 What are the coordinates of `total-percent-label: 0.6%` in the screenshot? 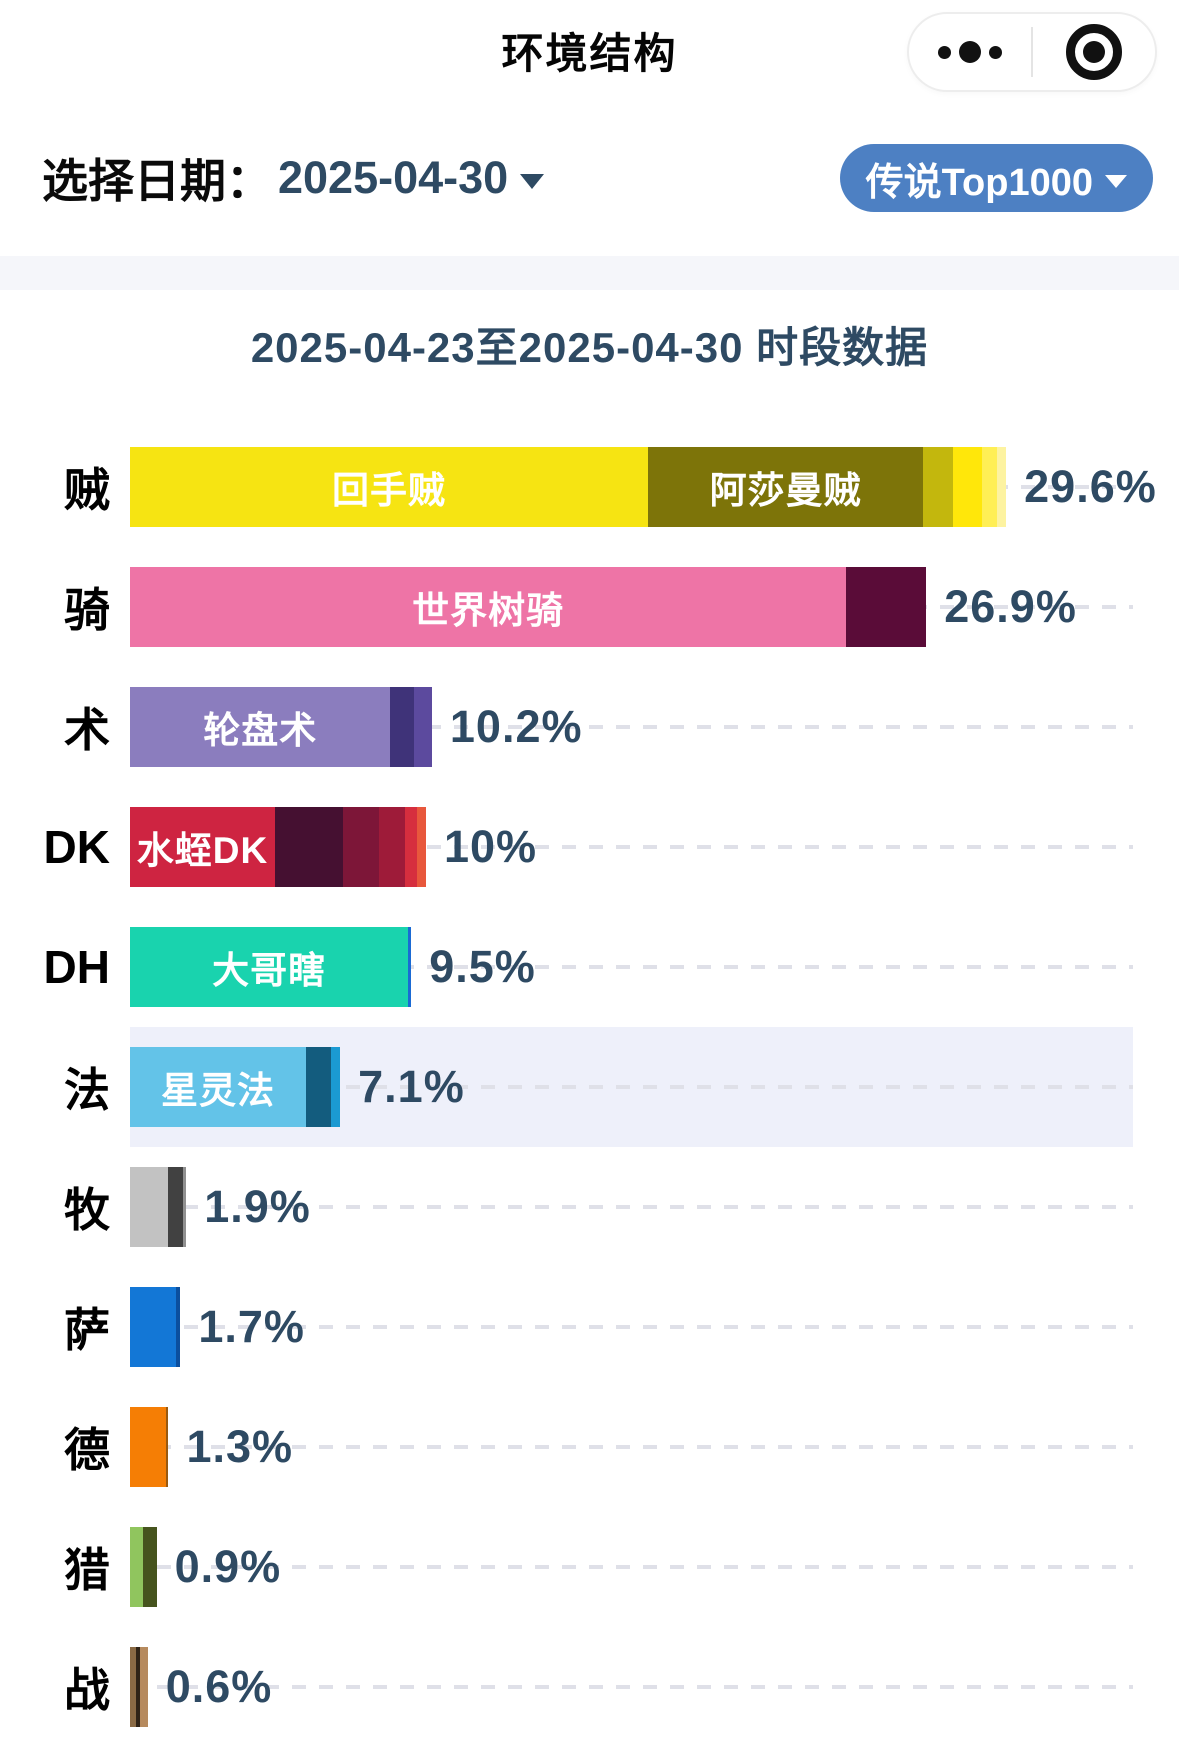 It's located at (219, 1686).